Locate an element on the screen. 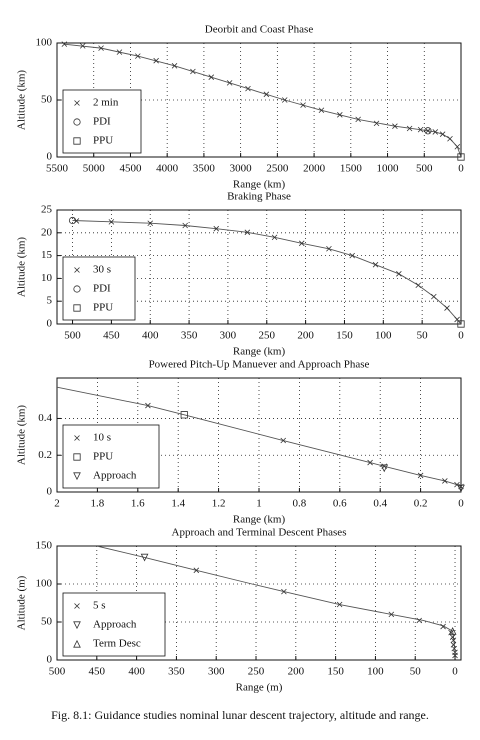 The height and width of the screenshot is (740, 480). x-axis-label: Range (m) is located at coordinates (259, 688).